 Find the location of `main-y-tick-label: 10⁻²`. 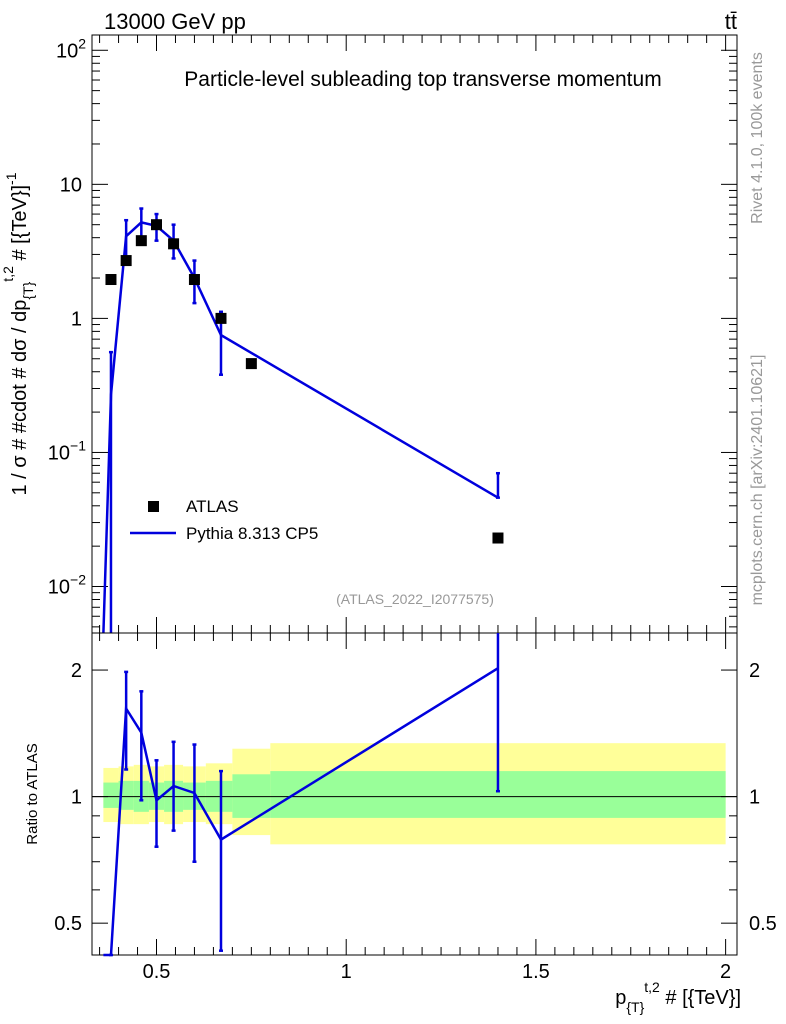

main-y-tick-label: 10⁻² is located at coordinates (67, 585).